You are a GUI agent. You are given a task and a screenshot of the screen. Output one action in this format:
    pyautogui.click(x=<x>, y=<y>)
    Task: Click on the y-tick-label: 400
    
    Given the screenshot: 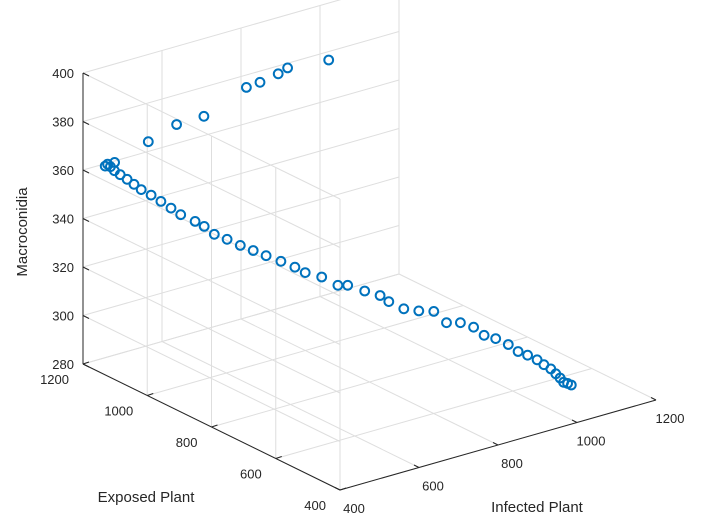 What is the action you would take?
    pyautogui.click(x=315, y=505)
    